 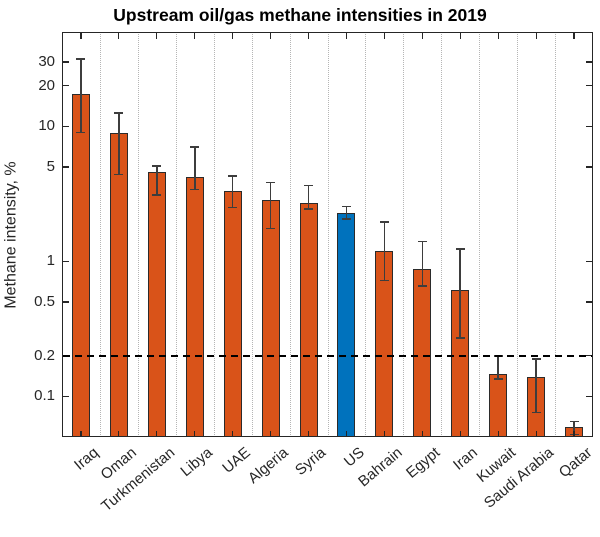 I want to click on y-tick-label: 10, so click(x=46, y=126).